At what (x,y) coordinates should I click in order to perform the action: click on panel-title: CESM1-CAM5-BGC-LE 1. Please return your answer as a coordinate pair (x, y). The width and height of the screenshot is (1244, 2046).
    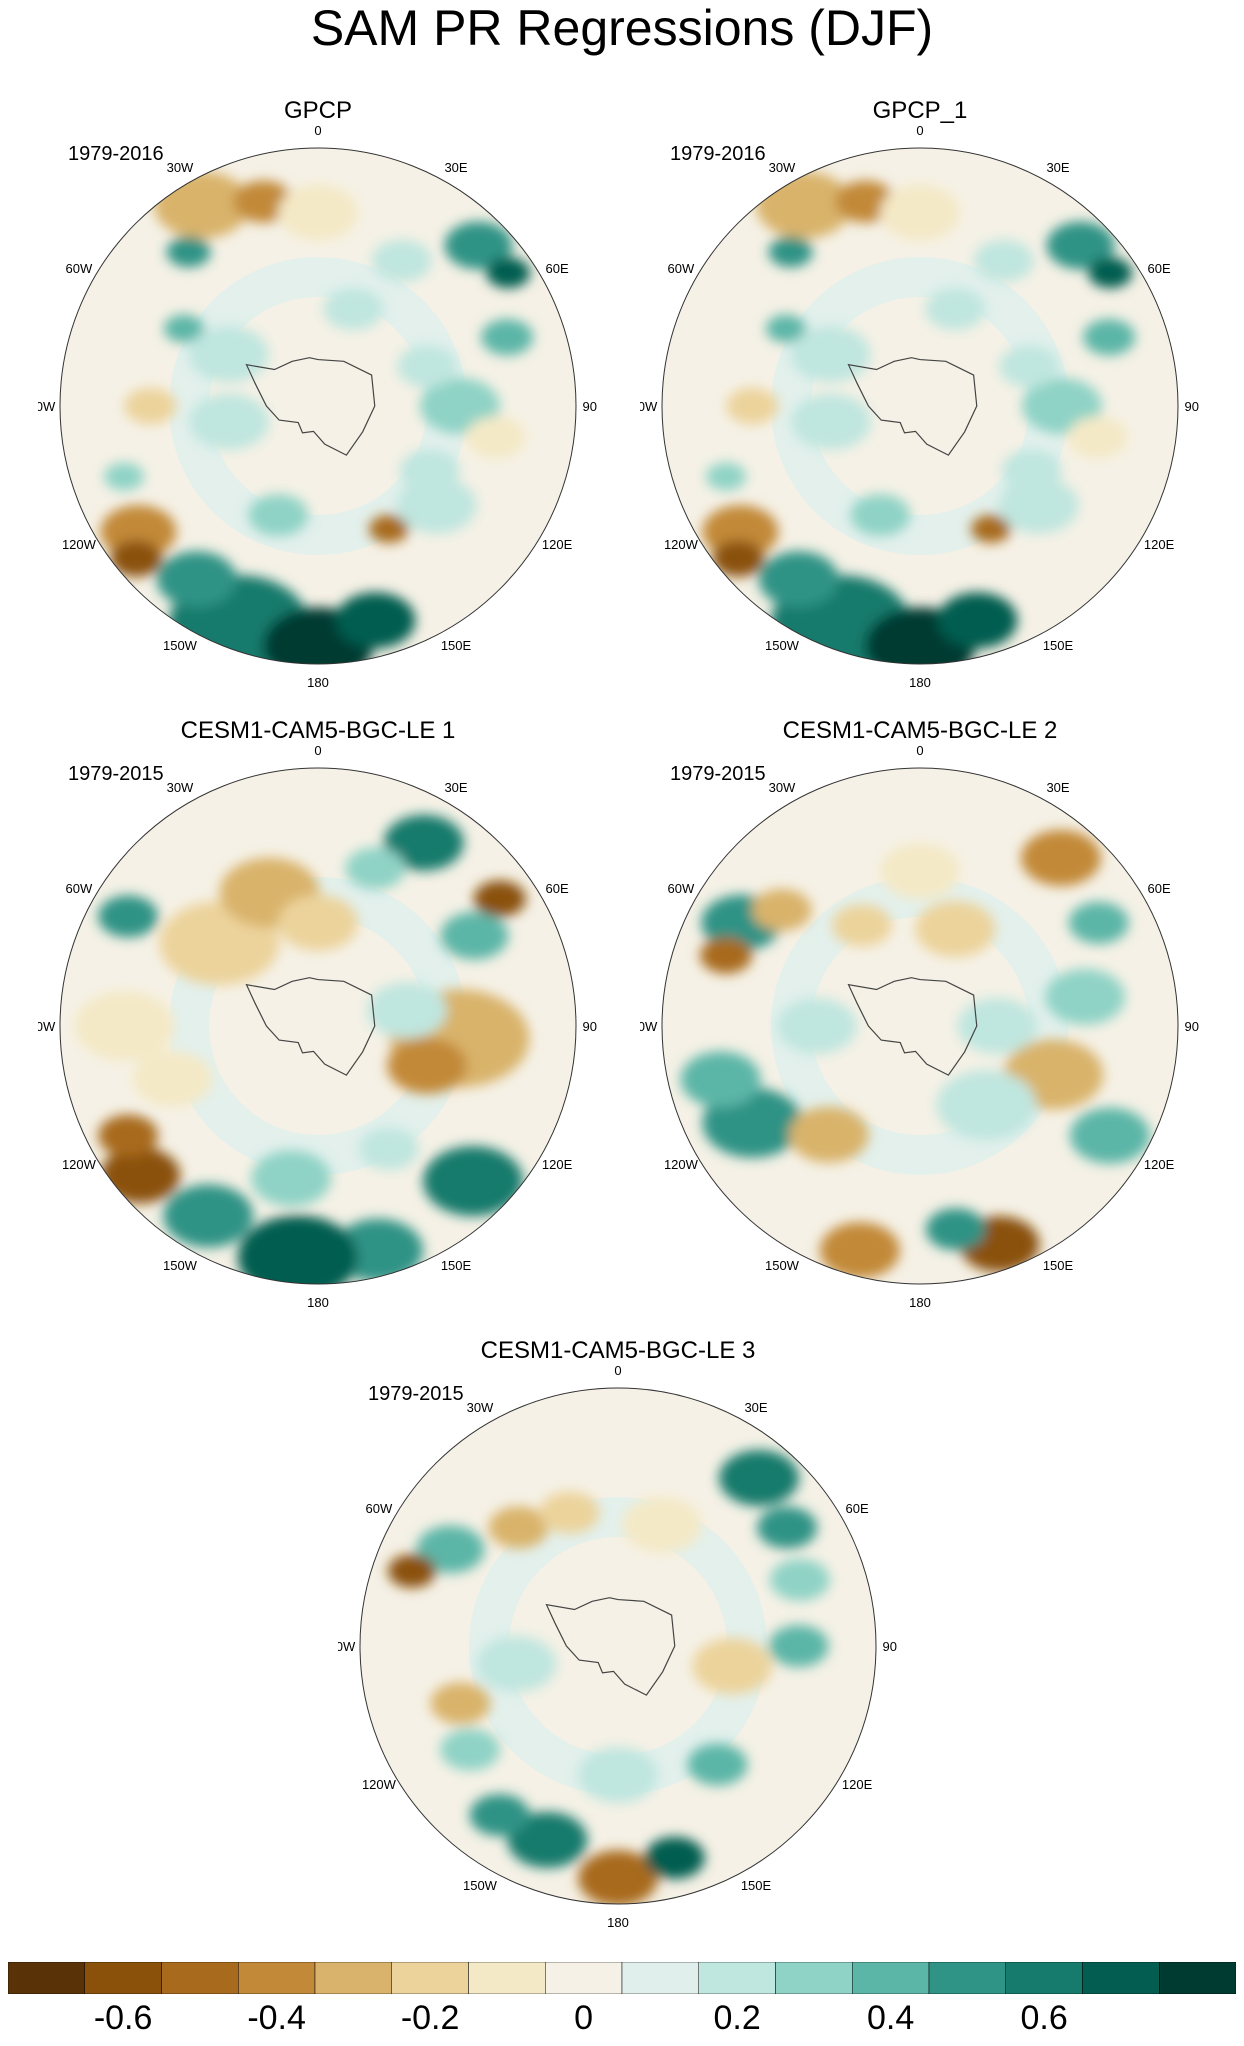
    Looking at the image, I should click on (318, 730).